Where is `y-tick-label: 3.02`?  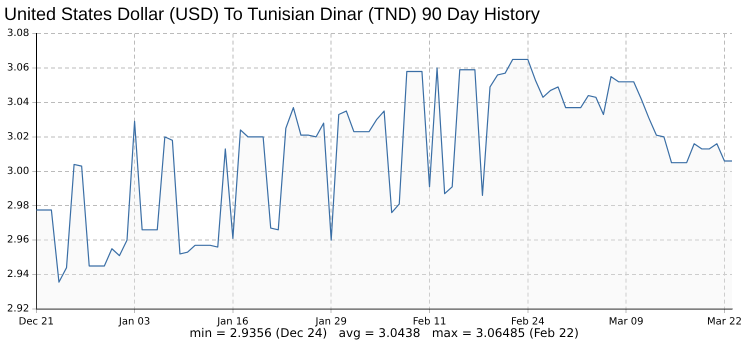
y-tick-label: 3.02 is located at coordinates (18, 136).